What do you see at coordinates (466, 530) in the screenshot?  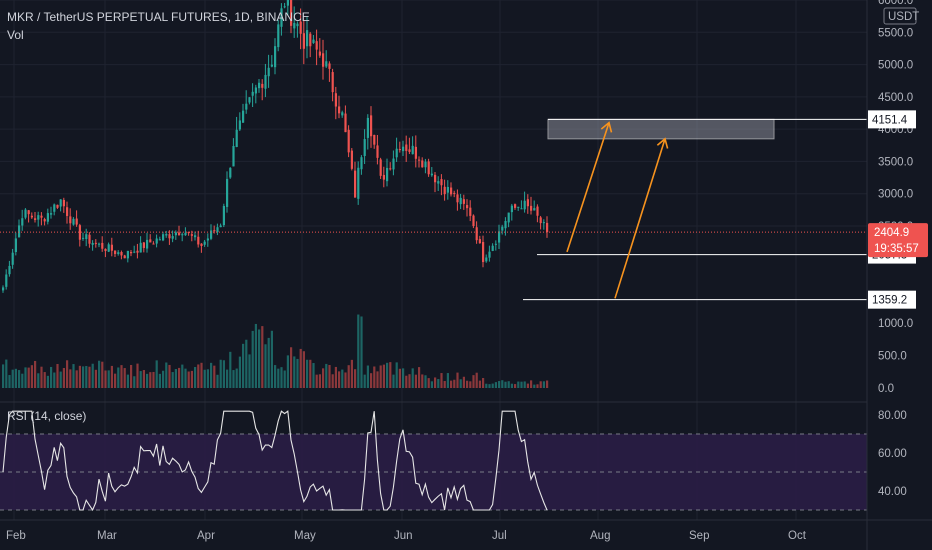 I see `time-axis: Feb Mar Apr May Jun Jul Aug Sep Oct` at bounding box center [466, 530].